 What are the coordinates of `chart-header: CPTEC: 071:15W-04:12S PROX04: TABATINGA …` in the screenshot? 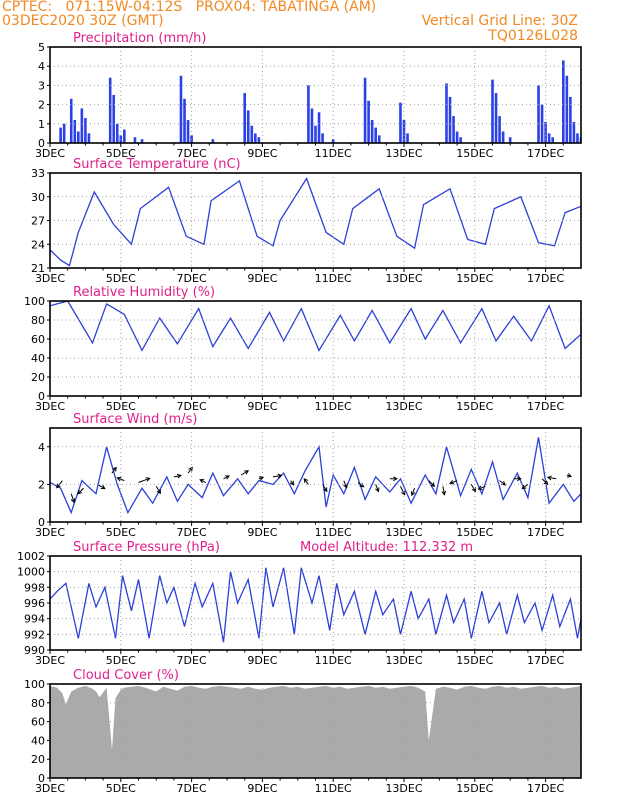 It's located at (309, 23).